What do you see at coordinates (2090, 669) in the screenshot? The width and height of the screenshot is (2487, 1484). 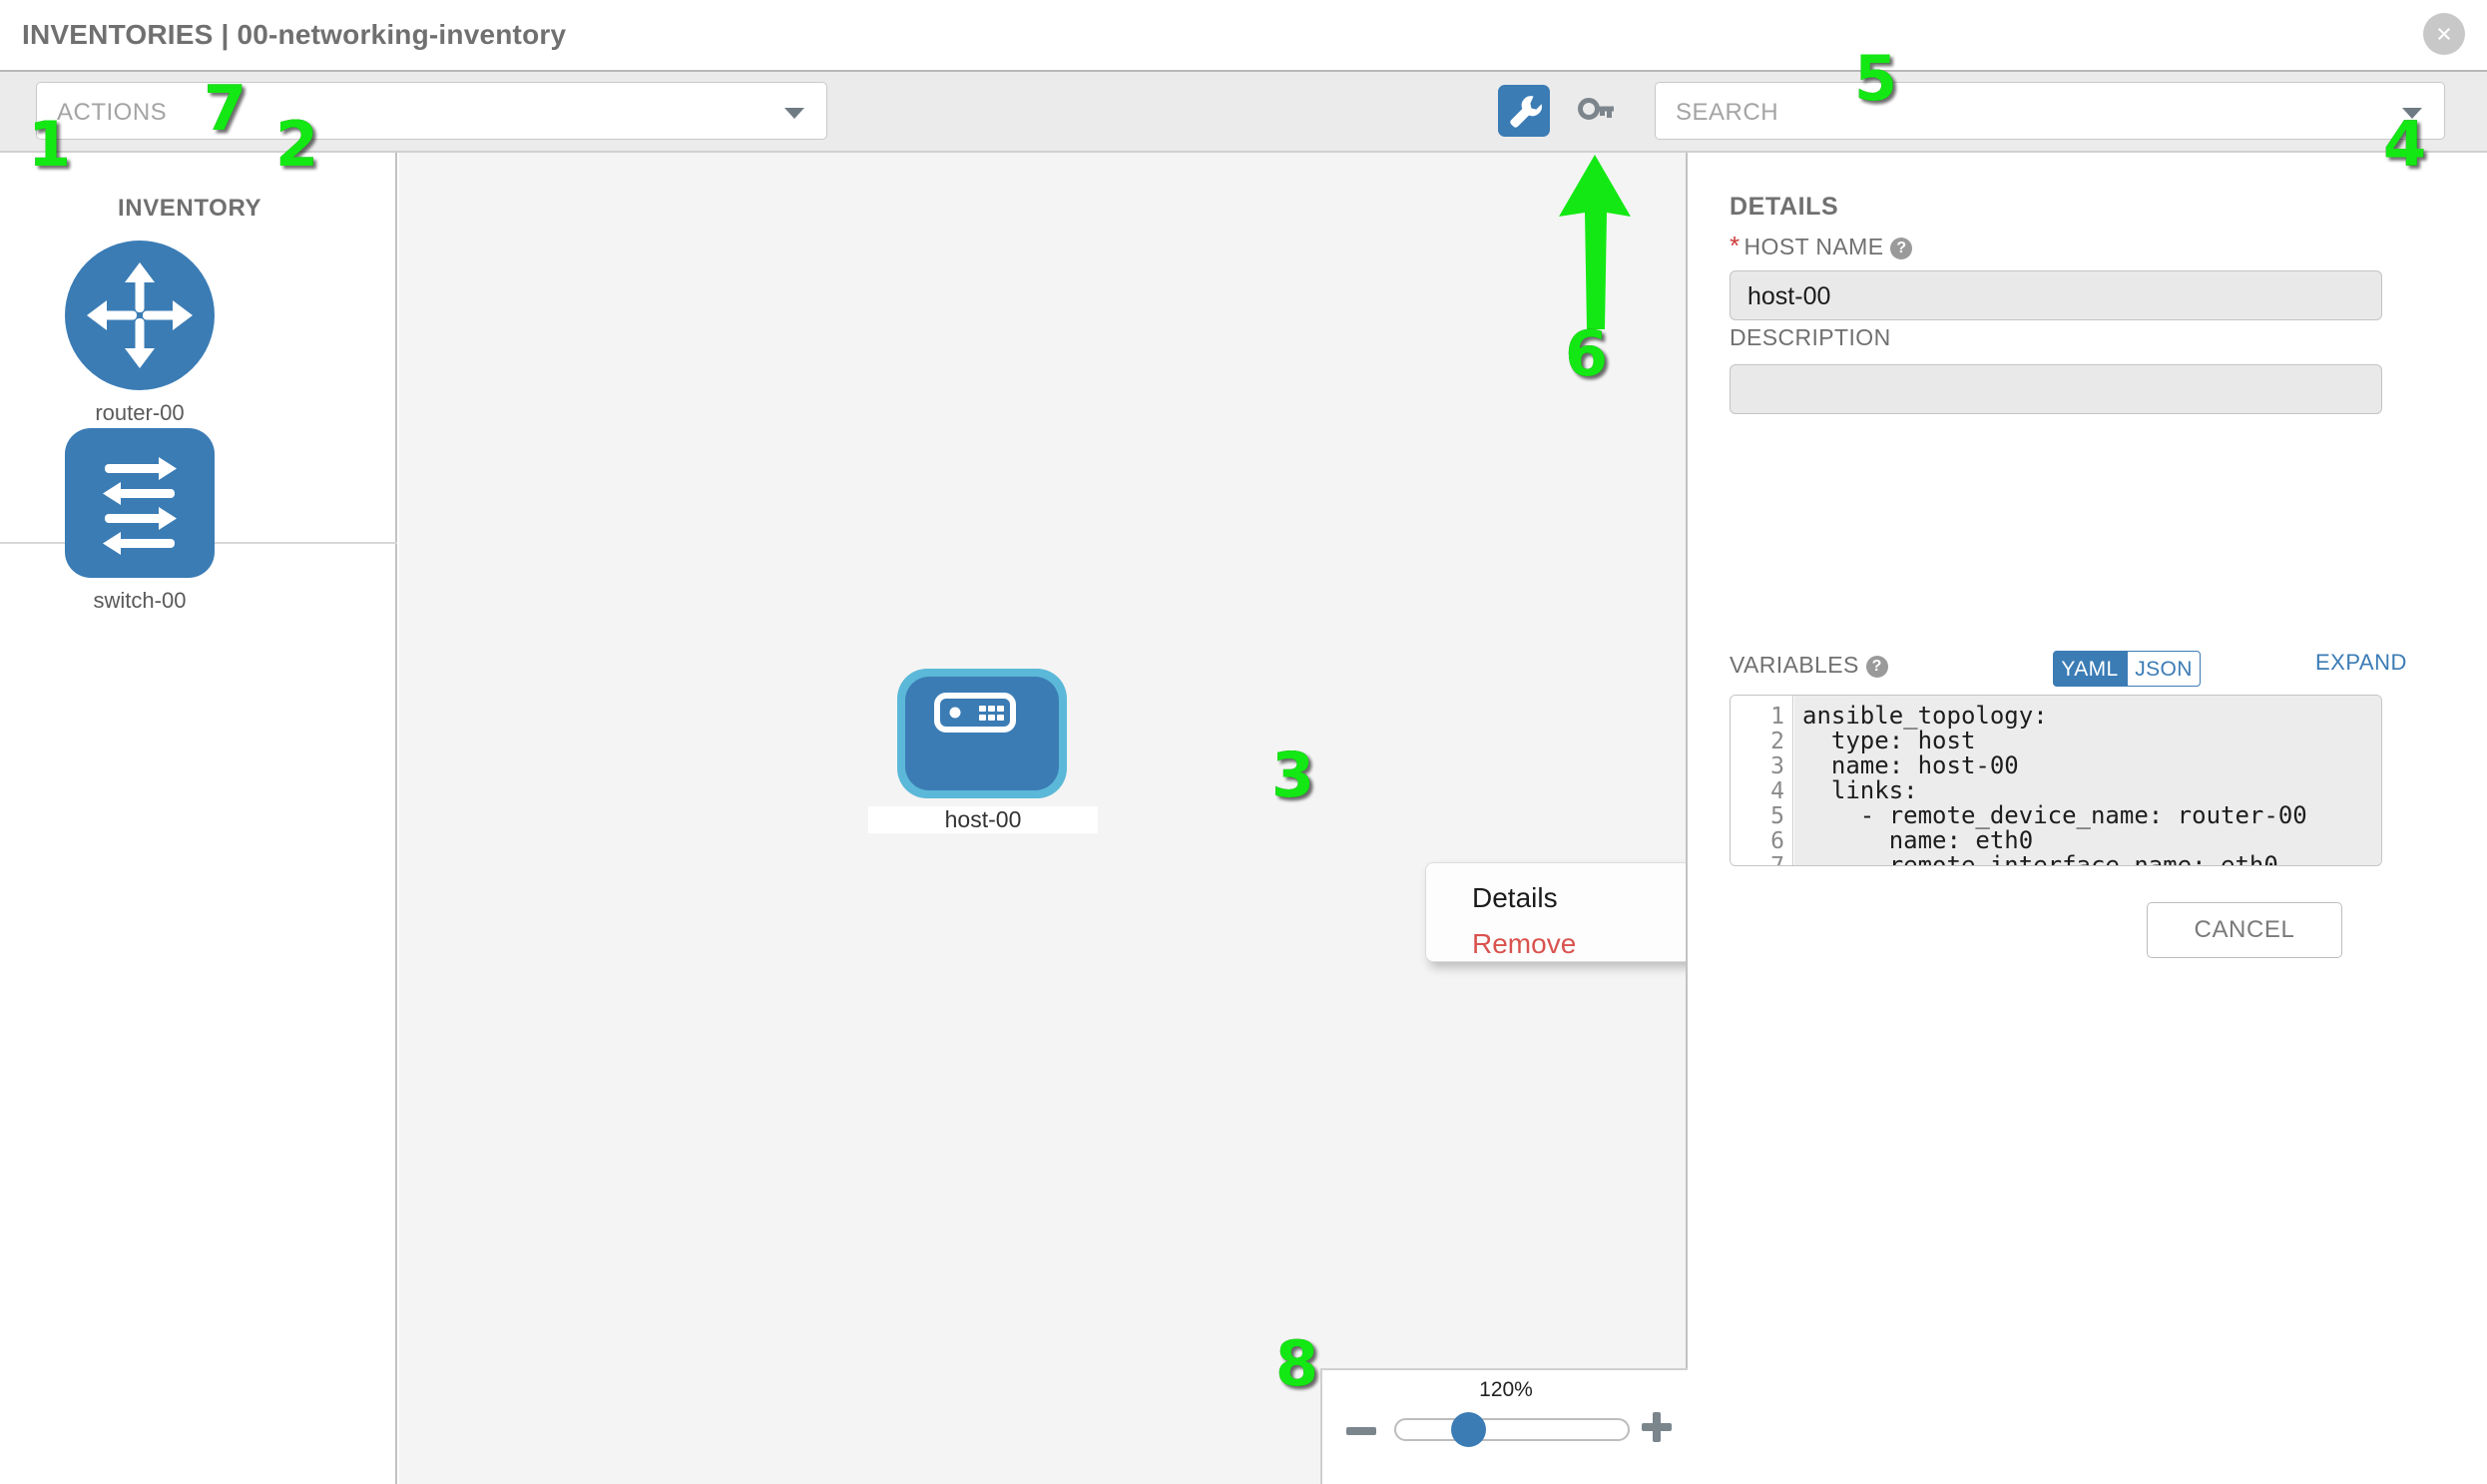 I see `format-toggle-yaml: YAML` at bounding box center [2090, 669].